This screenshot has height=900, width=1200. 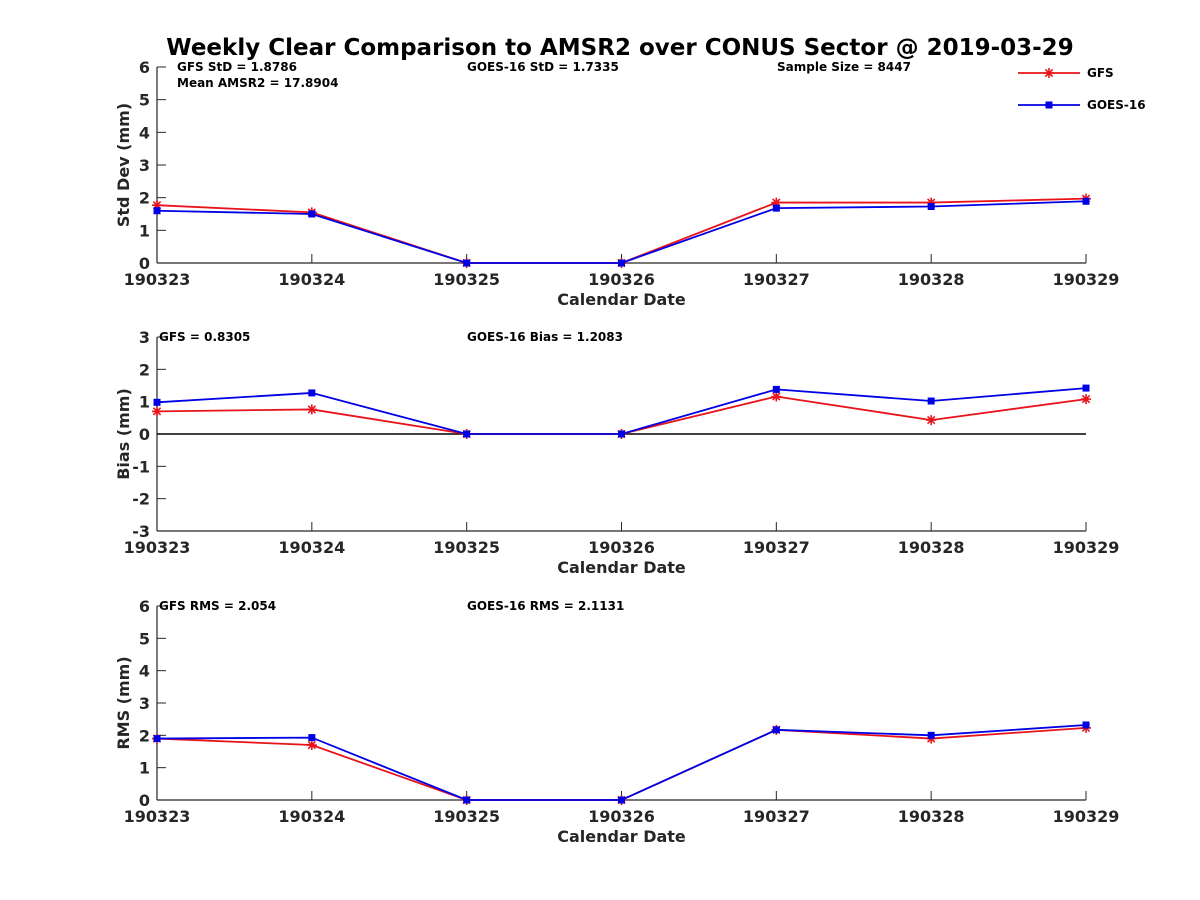 What do you see at coordinates (543, 67) in the screenshot?
I see `stat-annotation: GOES-16 StD = 1.7335` at bounding box center [543, 67].